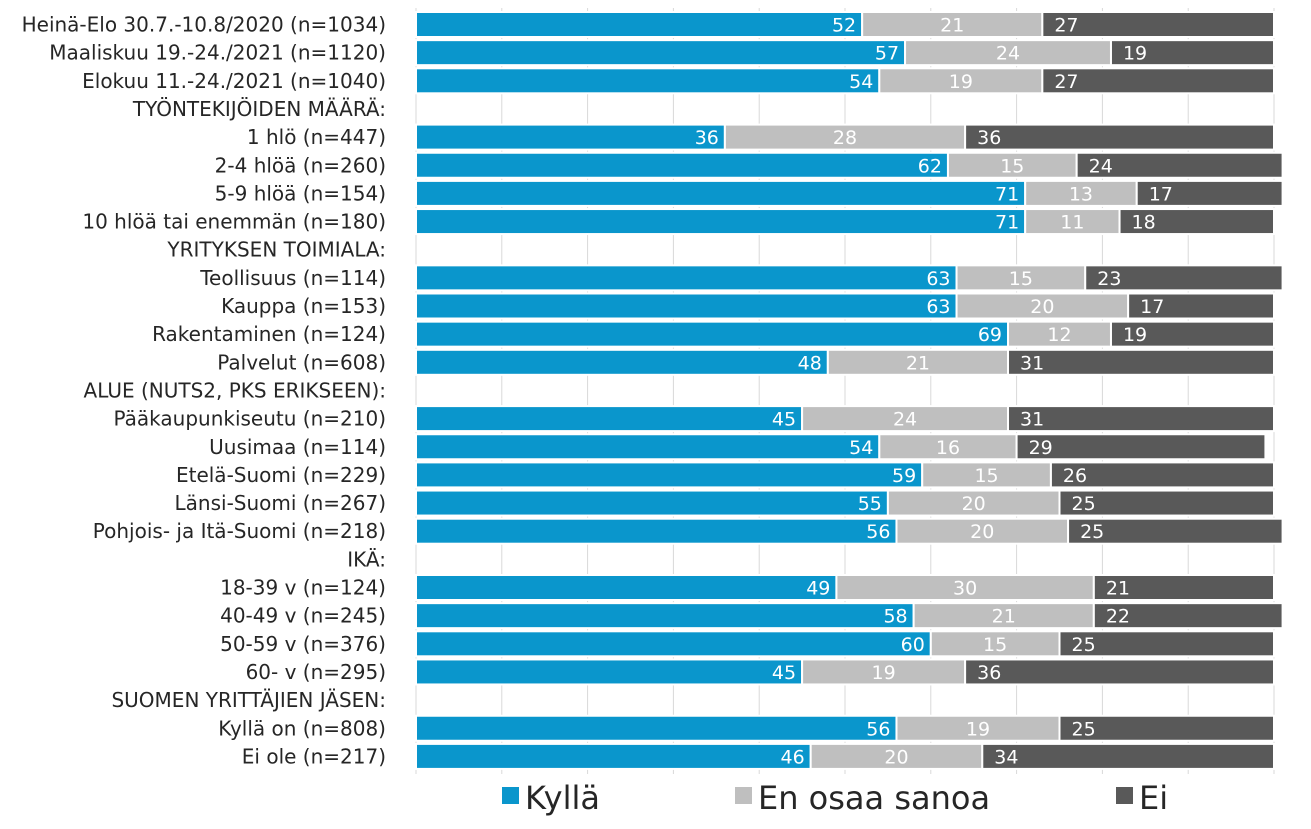 The image size is (1311, 829). I want to click on row-label: Kauppa (n=153), so click(303, 306).